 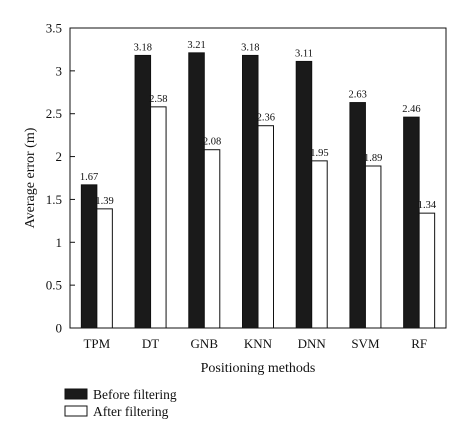 I want to click on bar-after-gnb, so click(x=212, y=239).